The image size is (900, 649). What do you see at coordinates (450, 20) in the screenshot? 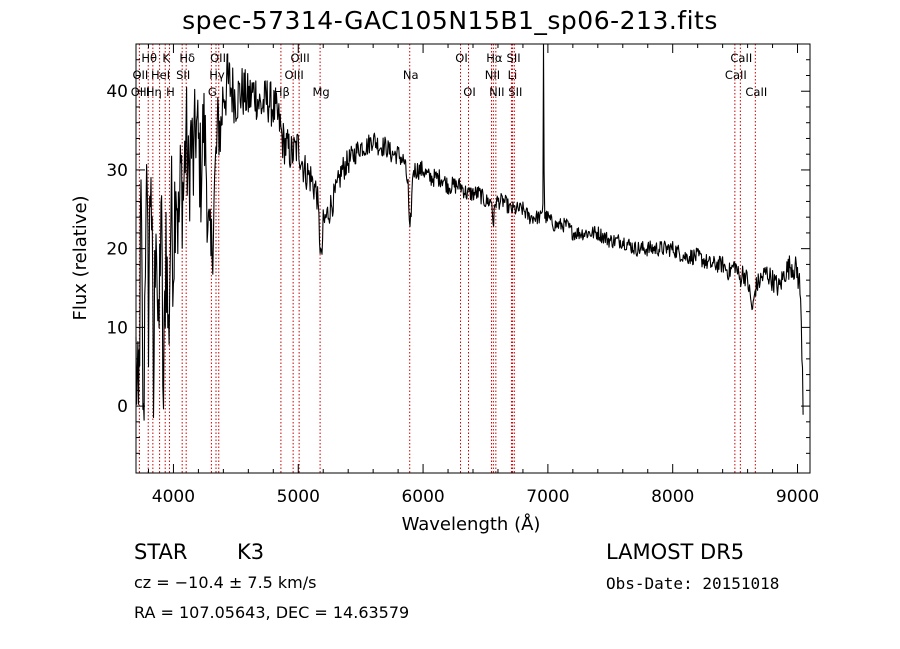
I see `chart-title: spec-57314-GAC105N15B1_sp06-213.fits` at bounding box center [450, 20].